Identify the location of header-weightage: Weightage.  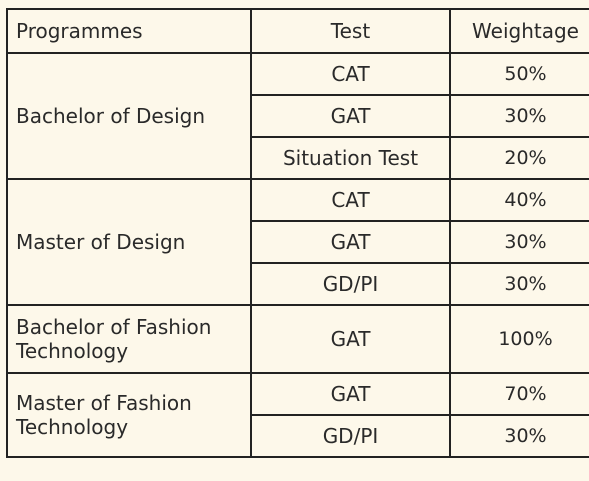
(519, 31).